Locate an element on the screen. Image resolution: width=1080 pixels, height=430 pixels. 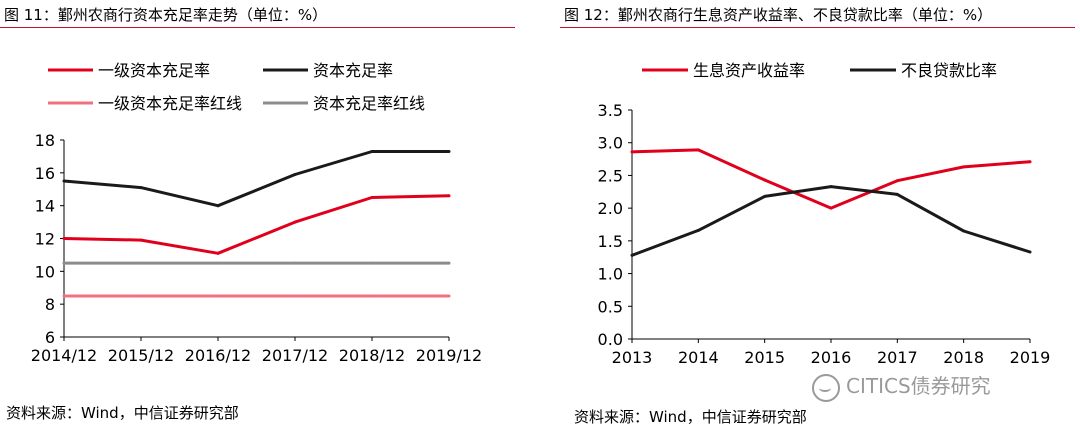
x-tick-label: 2014 is located at coordinates (698, 357).